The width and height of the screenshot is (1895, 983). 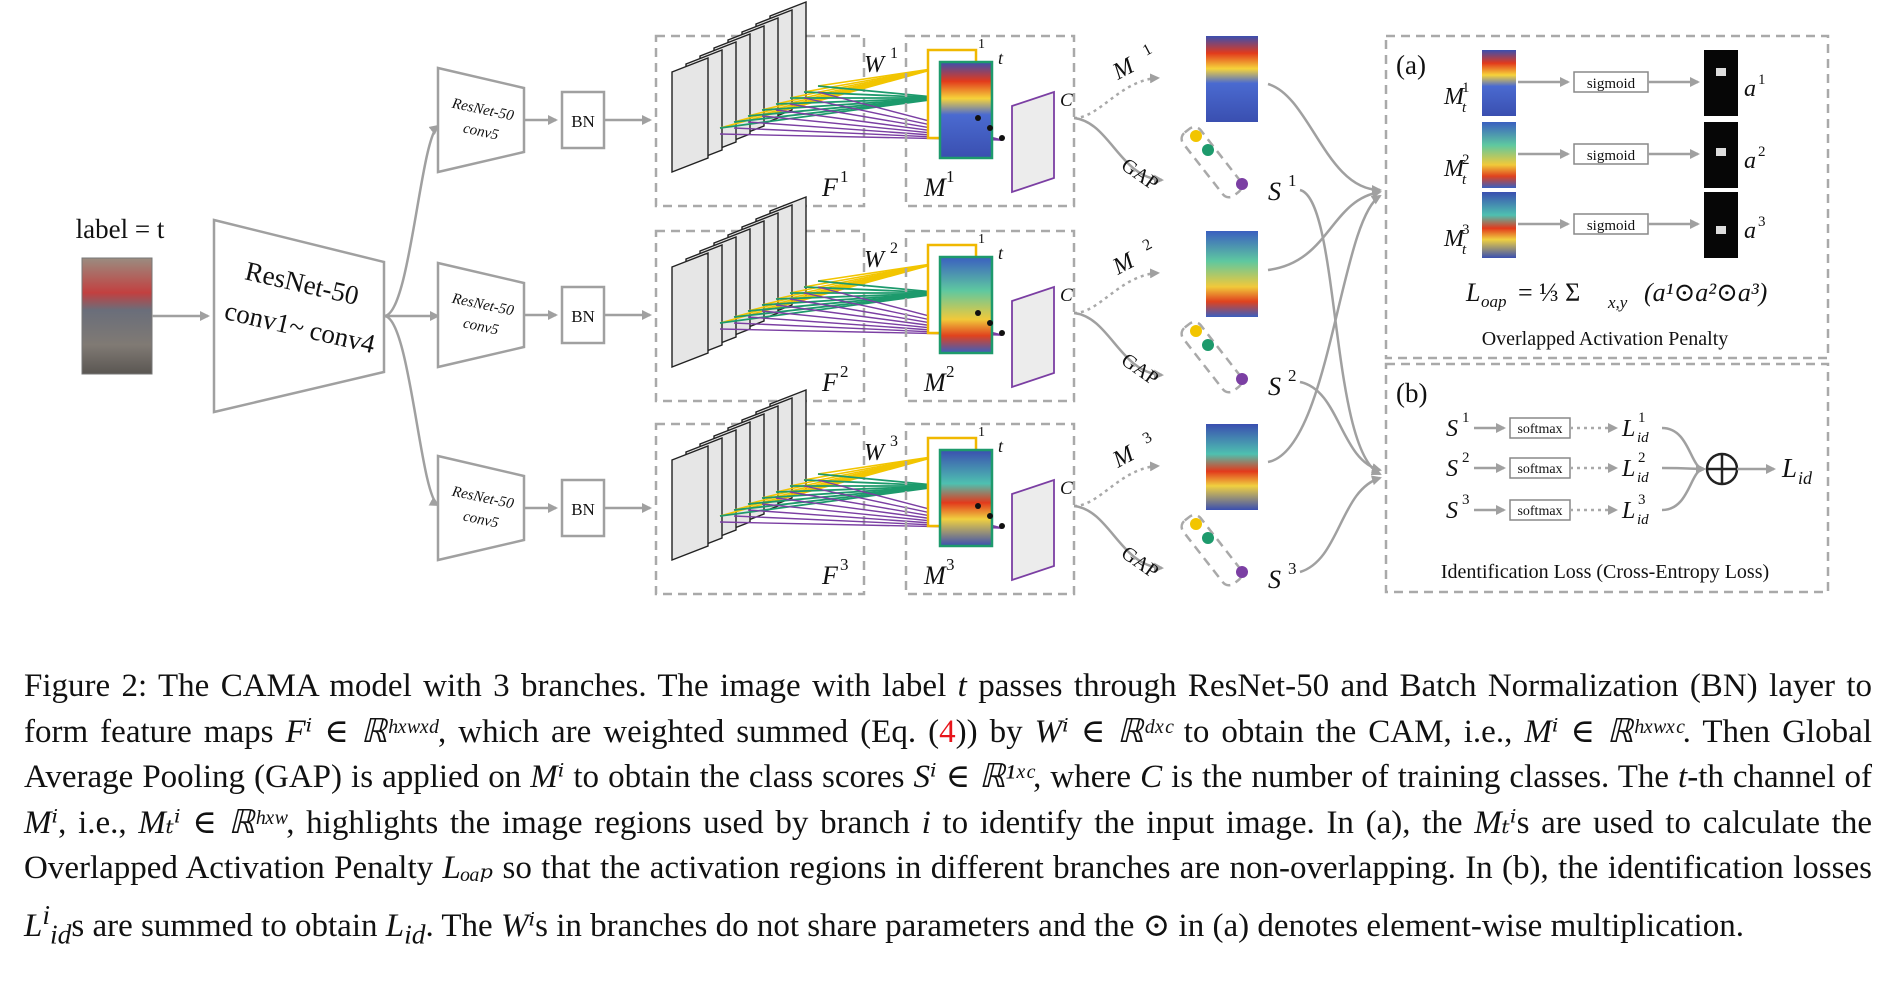 What do you see at coordinates (1292, 375) in the screenshot?
I see `s-index: 2` at bounding box center [1292, 375].